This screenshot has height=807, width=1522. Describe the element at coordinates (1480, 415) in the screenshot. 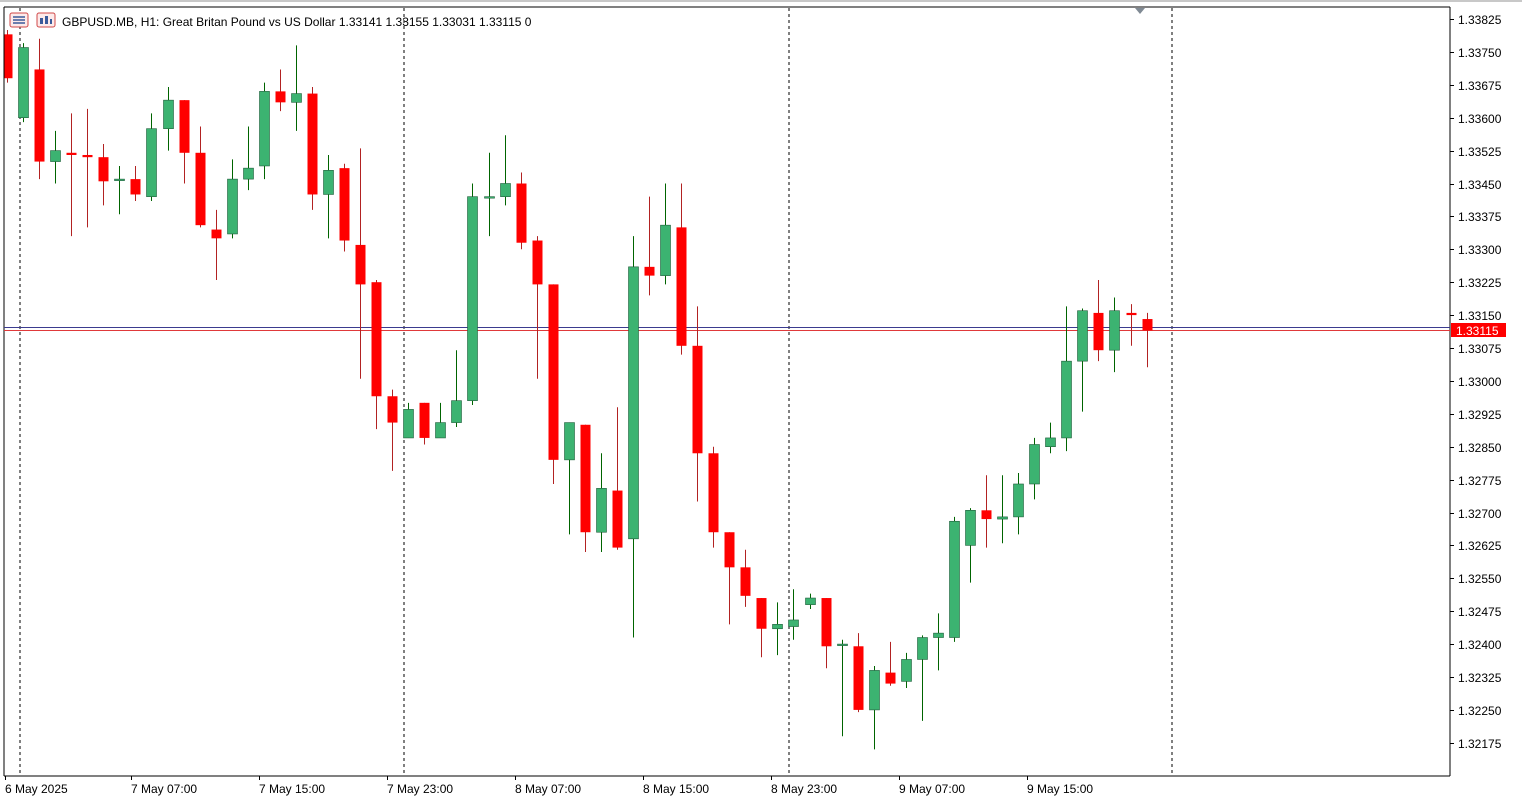

I see `price-tick-label: 1.32925` at that location.